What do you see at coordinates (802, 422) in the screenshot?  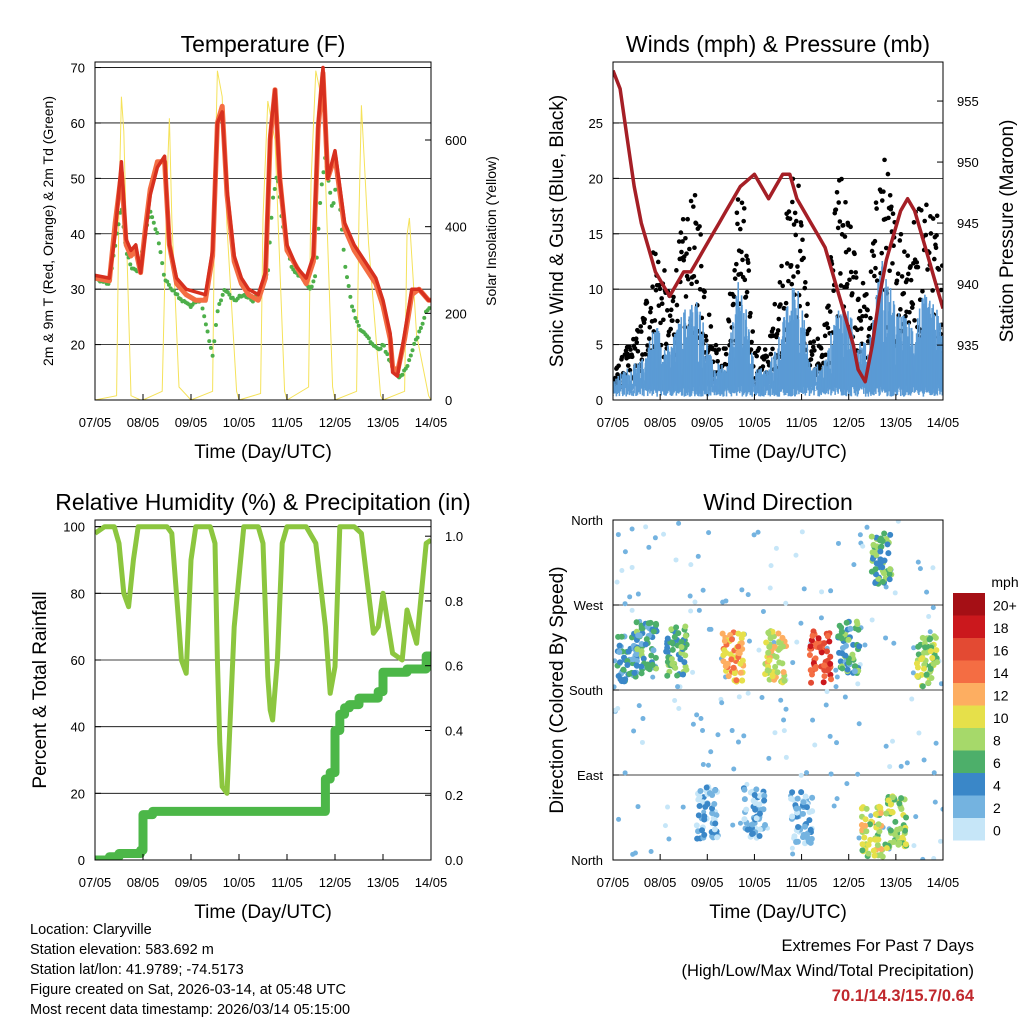 I see `x-tick-label: 11/05` at bounding box center [802, 422].